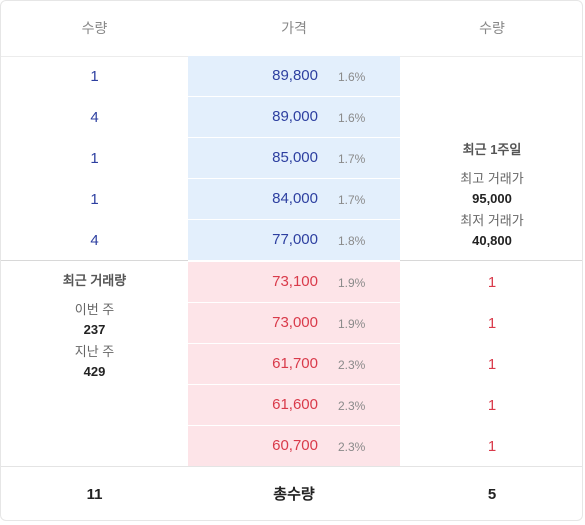  Describe the element at coordinates (492, 178) in the screenshot. I see `high-price-label: 최고 거래가` at that location.